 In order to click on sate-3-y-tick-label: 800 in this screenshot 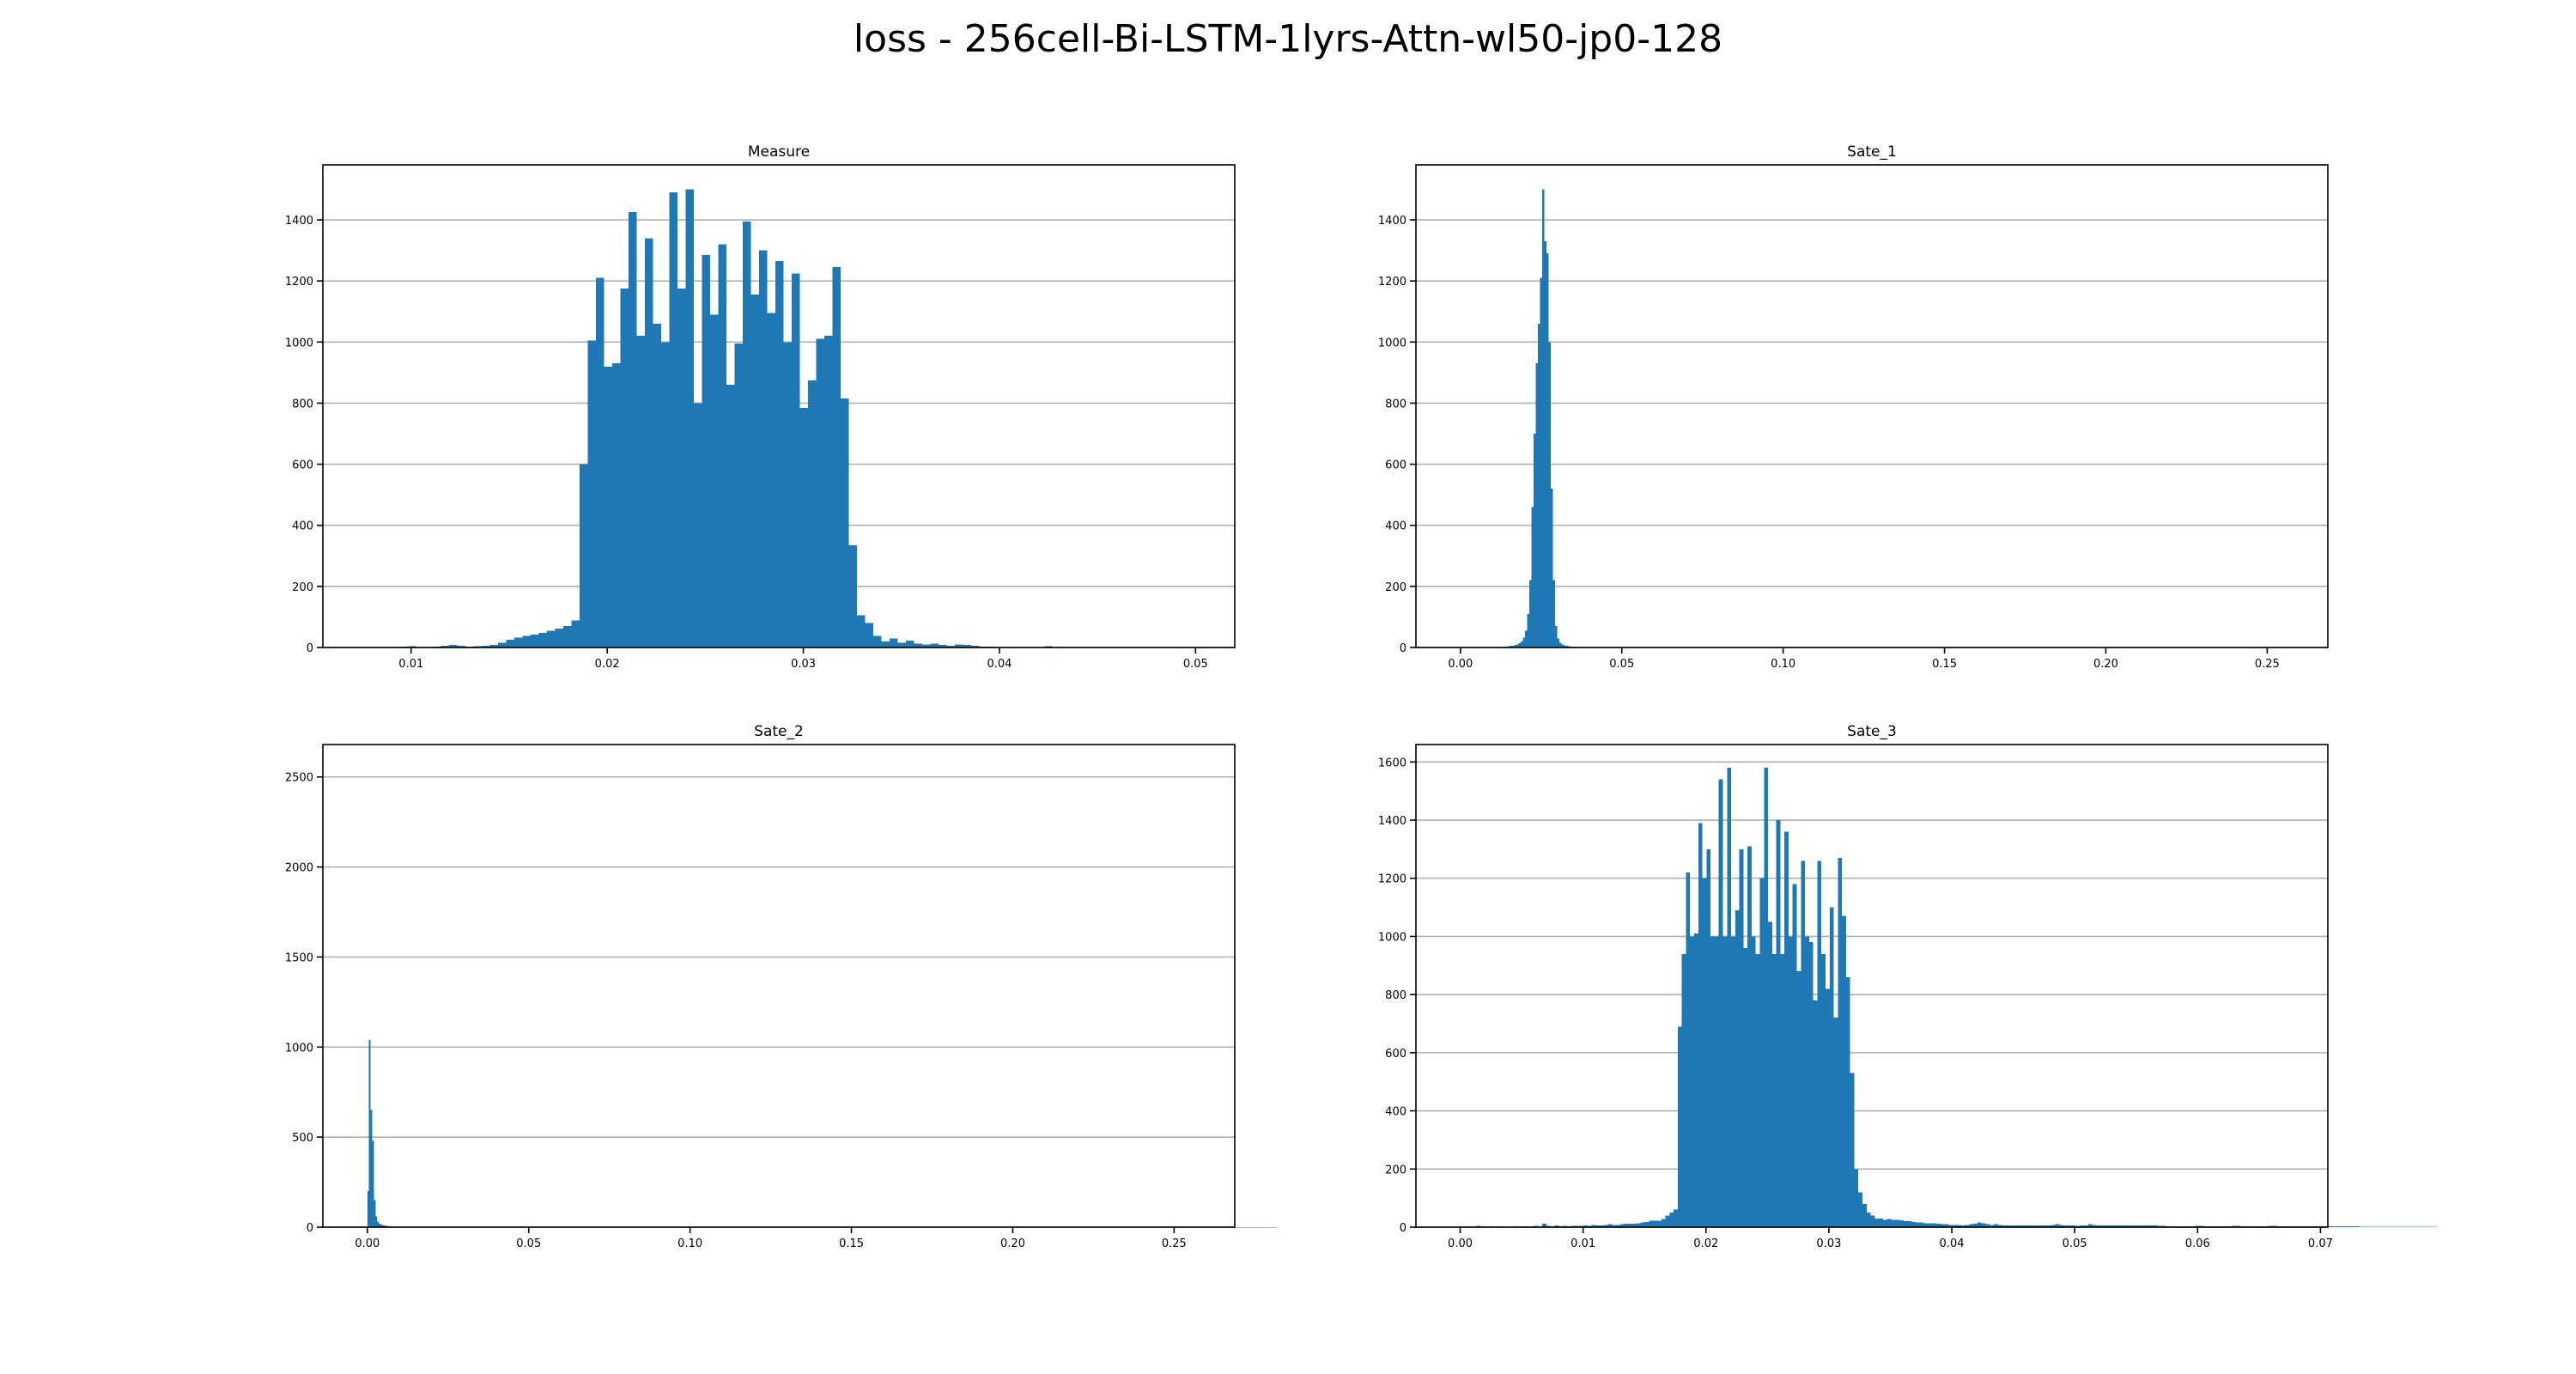, I will do `click(1396, 995)`.